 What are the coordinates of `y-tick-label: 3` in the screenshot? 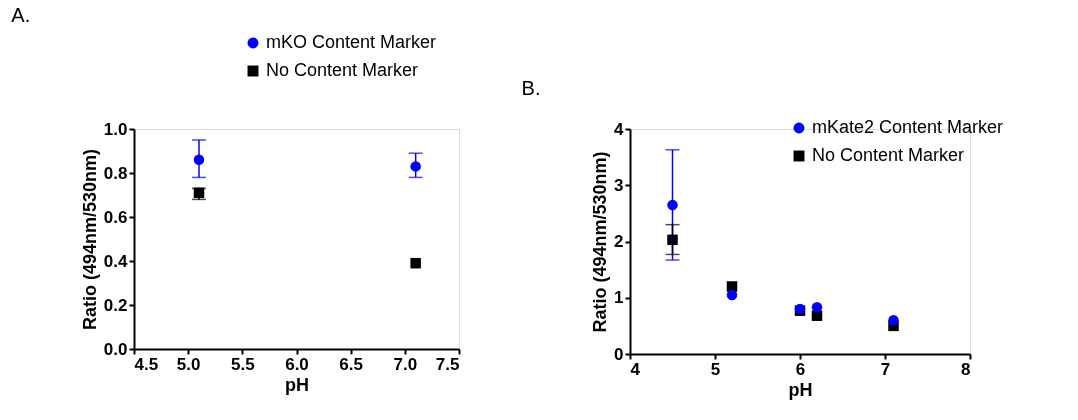 It's located at (619, 185).